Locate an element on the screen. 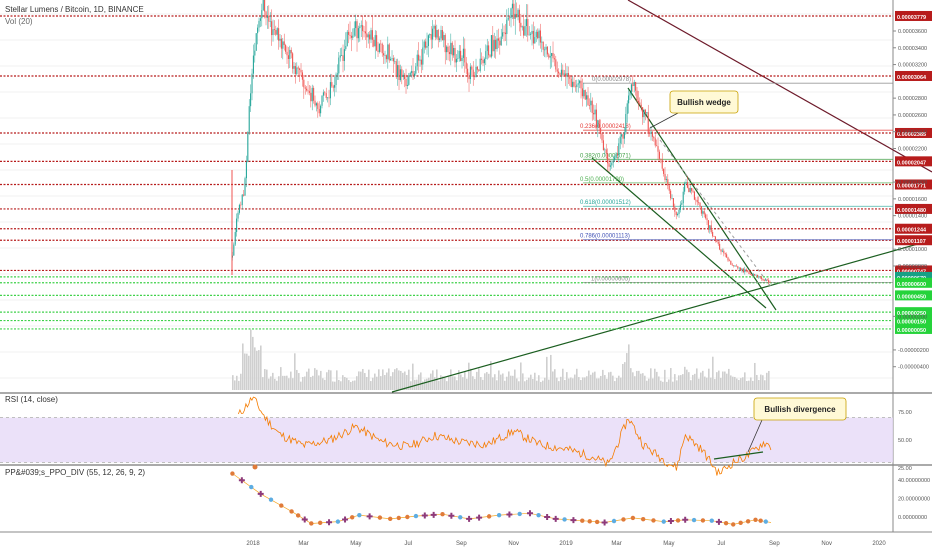  time-tick-label: 2019 is located at coordinates (566, 544).